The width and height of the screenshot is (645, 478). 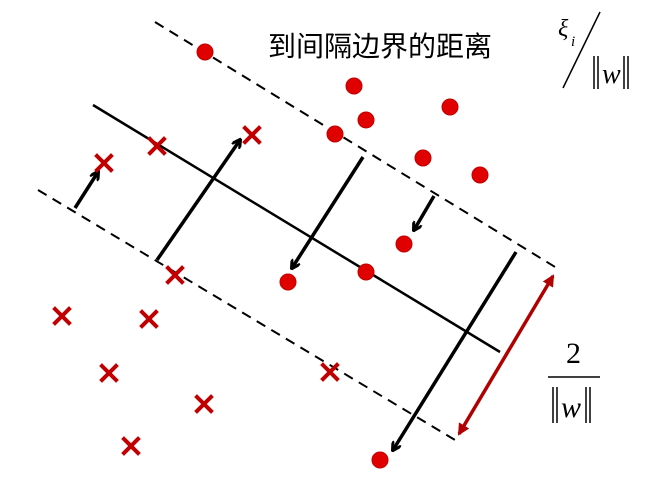 What do you see at coordinates (611, 74) in the screenshot?
I see `slack-denominator: w` at bounding box center [611, 74].